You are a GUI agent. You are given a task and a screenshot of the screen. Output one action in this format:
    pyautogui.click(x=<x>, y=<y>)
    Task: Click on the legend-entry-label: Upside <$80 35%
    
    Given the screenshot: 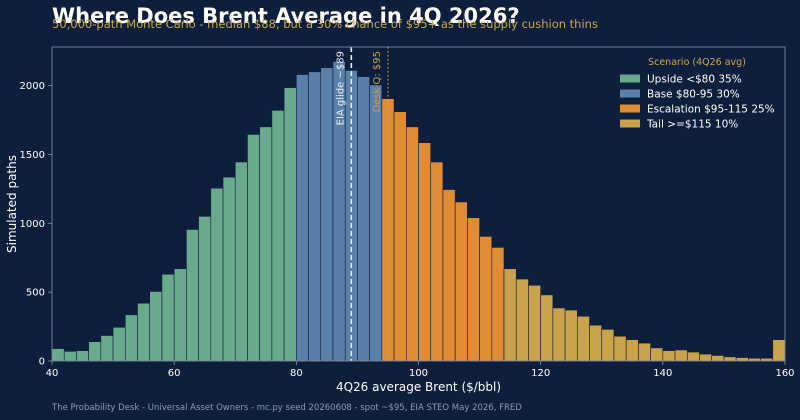 What is the action you would take?
    pyautogui.click(x=694, y=80)
    